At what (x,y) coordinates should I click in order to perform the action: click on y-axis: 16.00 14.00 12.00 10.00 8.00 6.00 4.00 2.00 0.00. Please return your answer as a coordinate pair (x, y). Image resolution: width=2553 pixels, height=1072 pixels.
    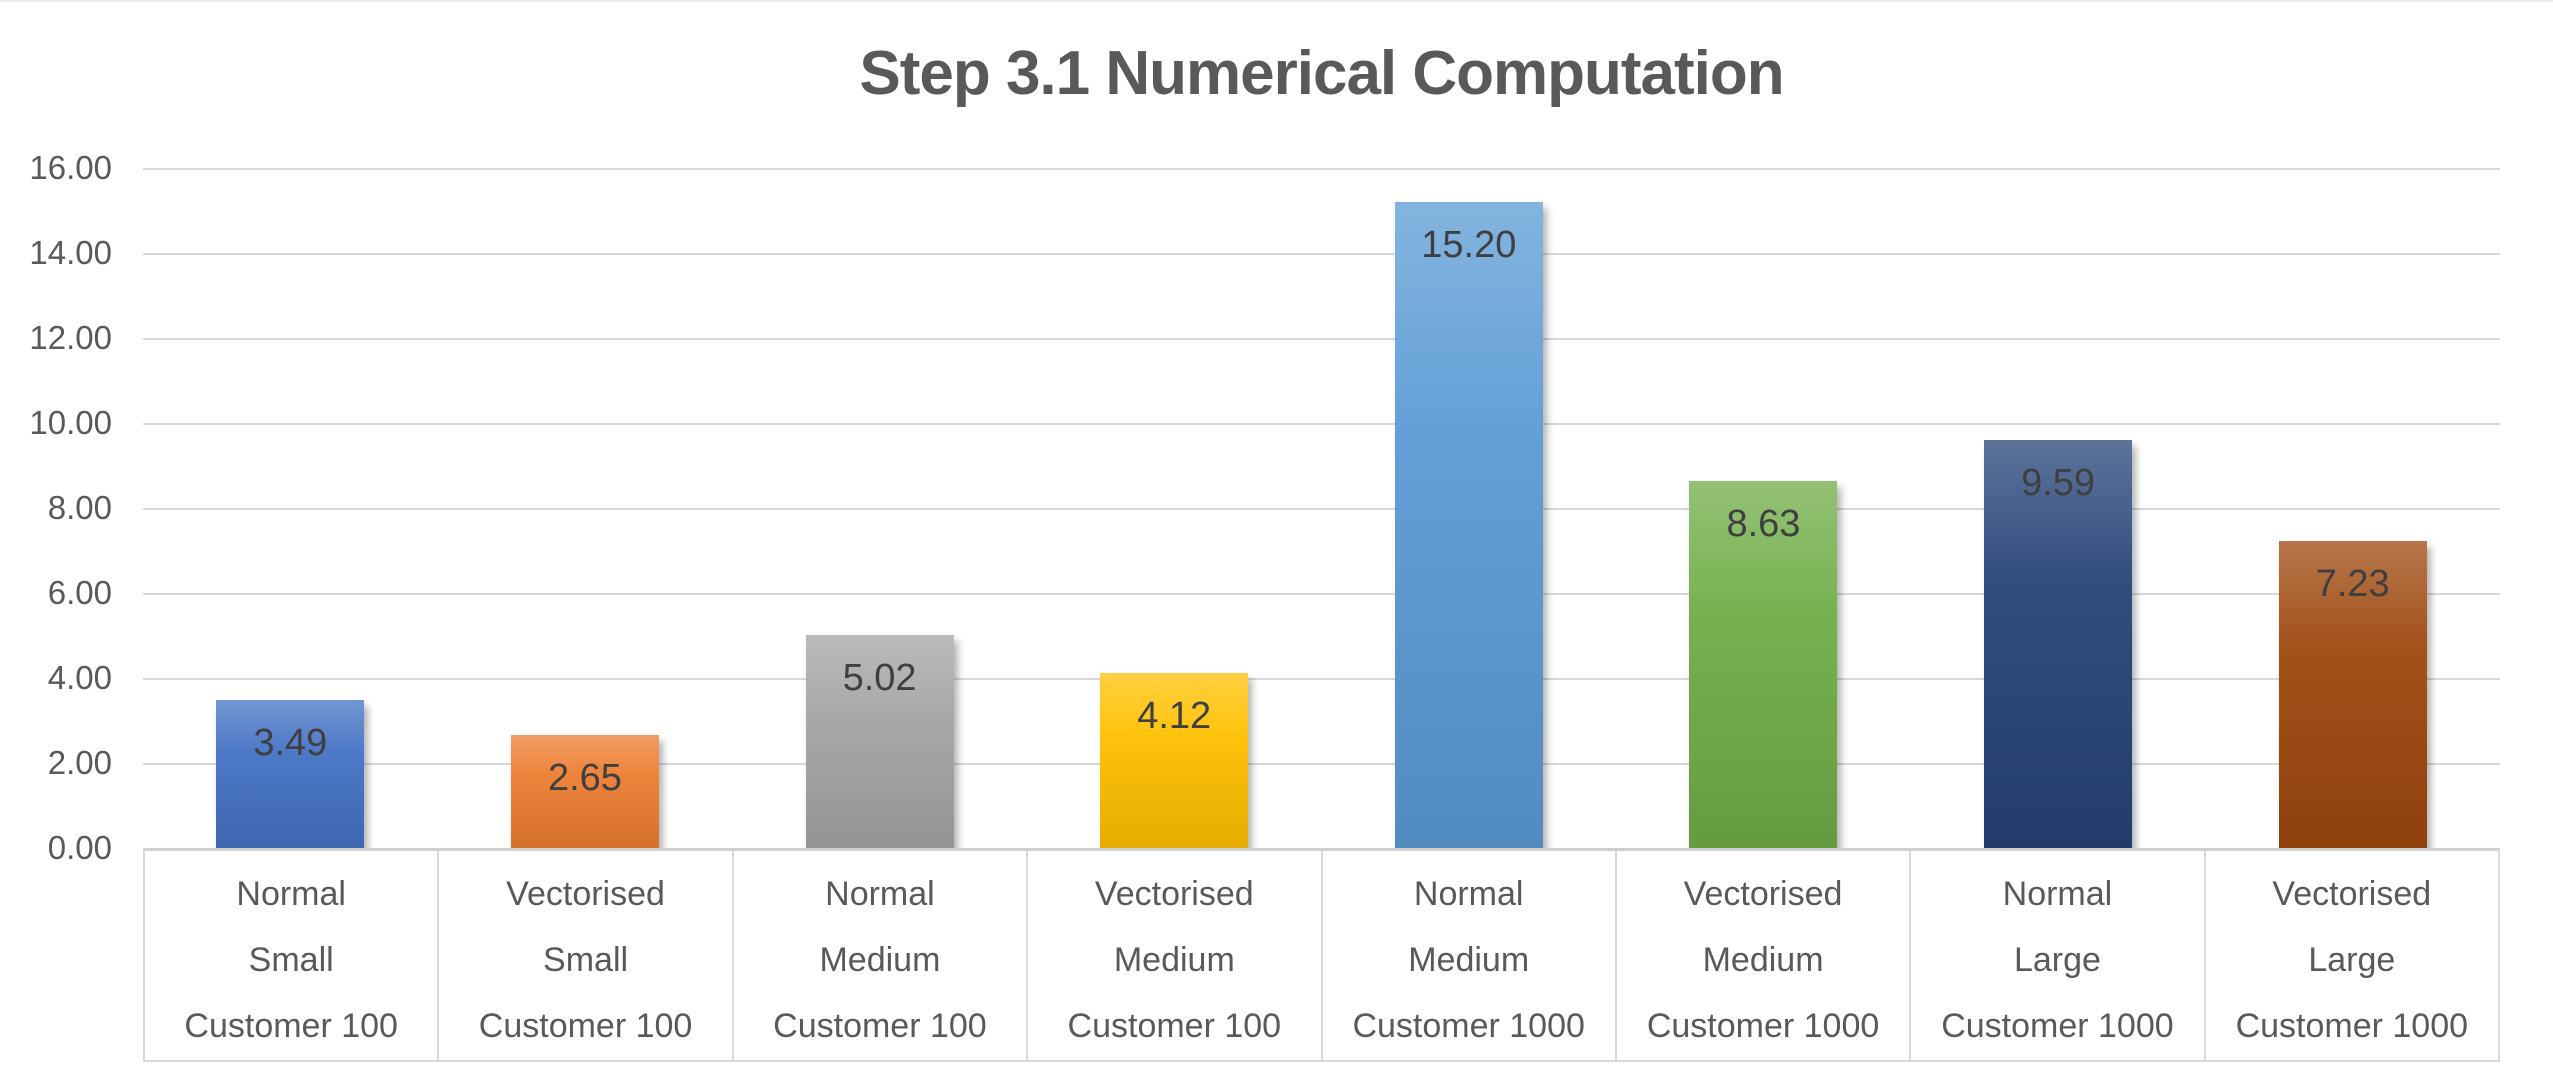
    Looking at the image, I should click on (56, 507).